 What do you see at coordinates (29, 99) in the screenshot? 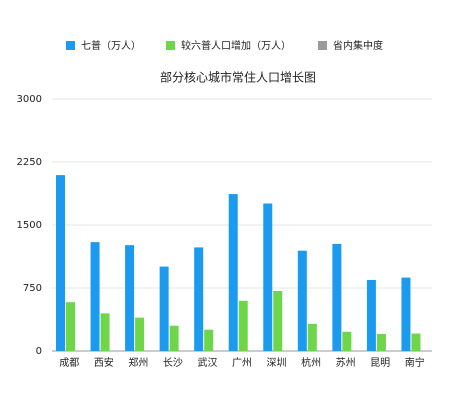
I see `y-tick-label: 3000` at bounding box center [29, 99].